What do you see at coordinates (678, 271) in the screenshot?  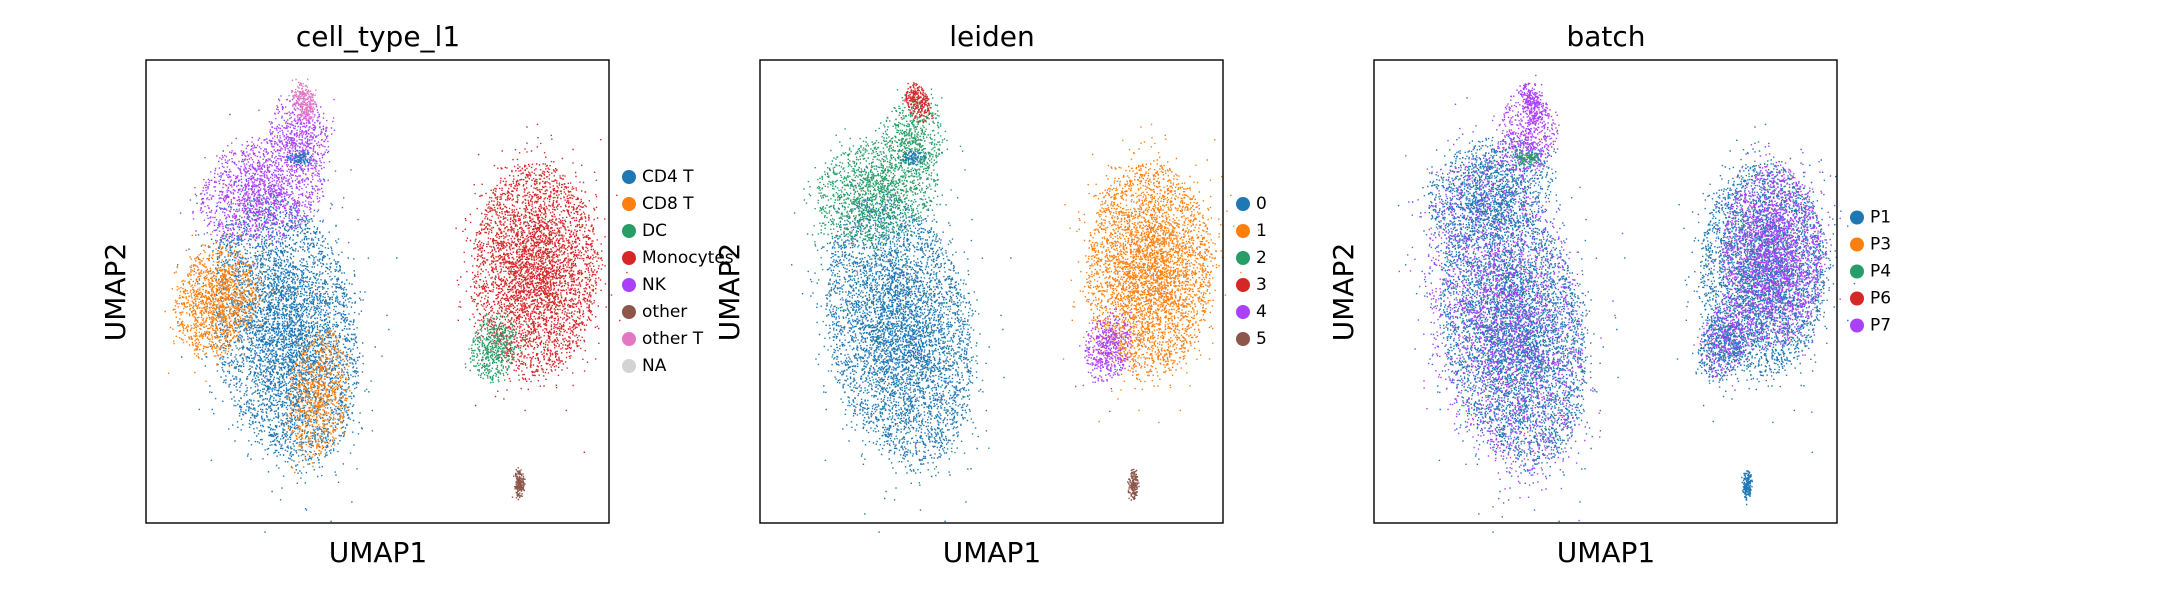 I see `legend: CD4 T CD8 T DC Monocytes NK other other T NA` at bounding box center [678, 271].